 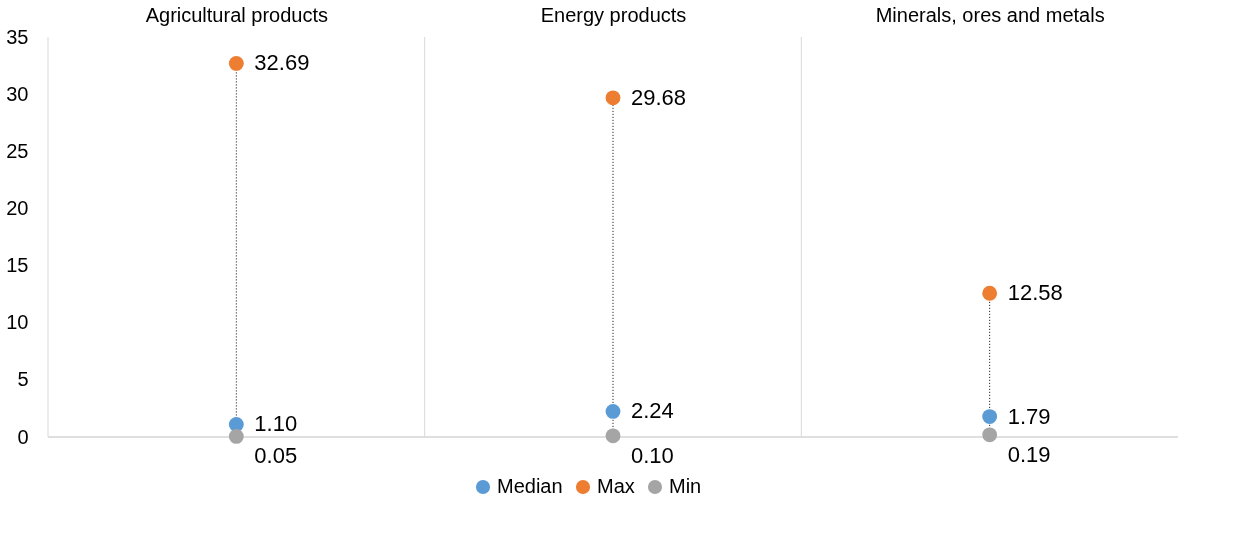 I want to click on y-tick-label: 20, so click(x=17, y=207).